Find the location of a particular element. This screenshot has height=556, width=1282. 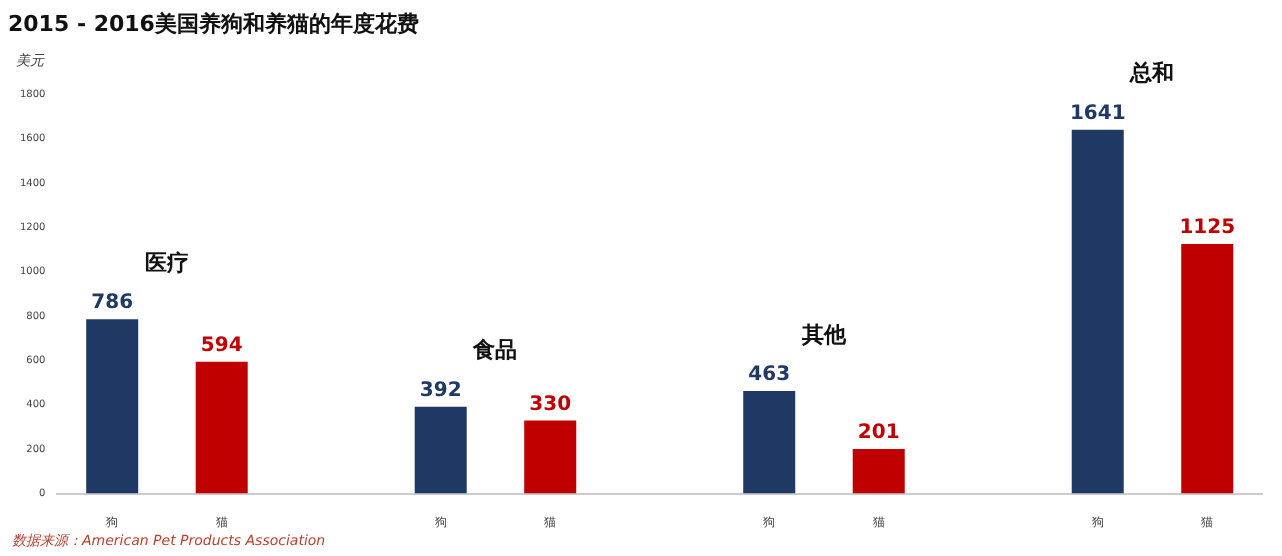

data-label: 1125 is located at coordinates (1207, 228).